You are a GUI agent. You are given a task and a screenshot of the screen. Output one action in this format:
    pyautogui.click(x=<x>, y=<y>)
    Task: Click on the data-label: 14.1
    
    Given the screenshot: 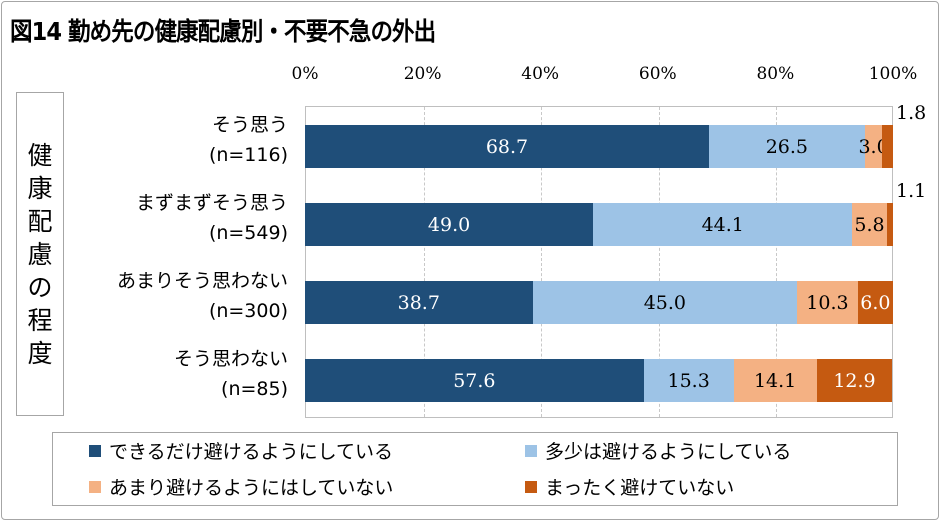 What is the action you would take?
    pyautogui.click(x=775, y=380)
    